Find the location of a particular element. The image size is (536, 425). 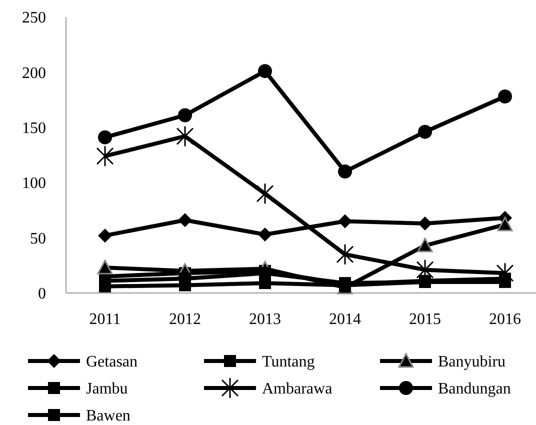

x-tick-label: 2013 is located at coordinates (265, 319).